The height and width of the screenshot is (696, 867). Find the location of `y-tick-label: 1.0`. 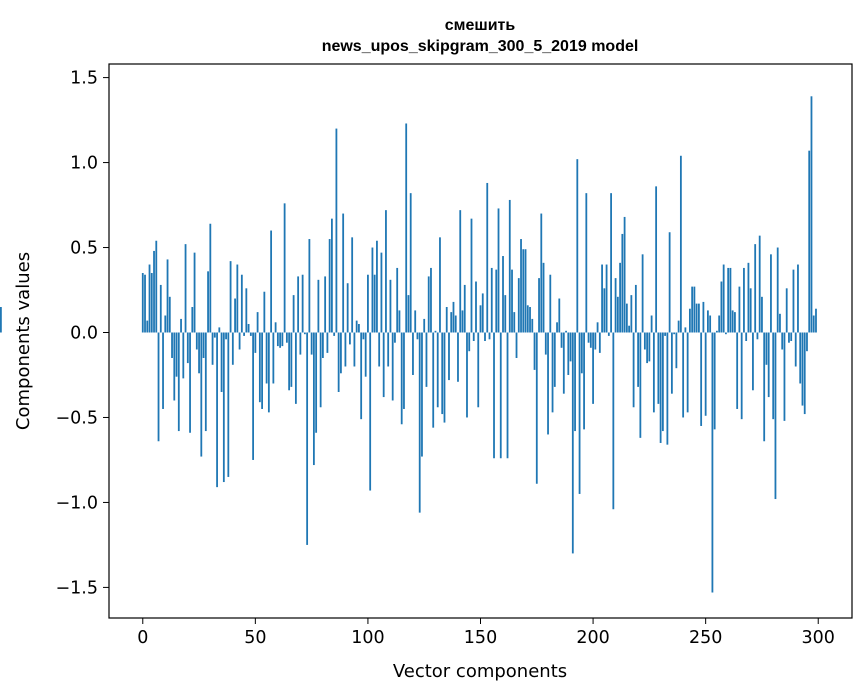

y-tick-label: 1.0 is located at coordinates (84, 164).